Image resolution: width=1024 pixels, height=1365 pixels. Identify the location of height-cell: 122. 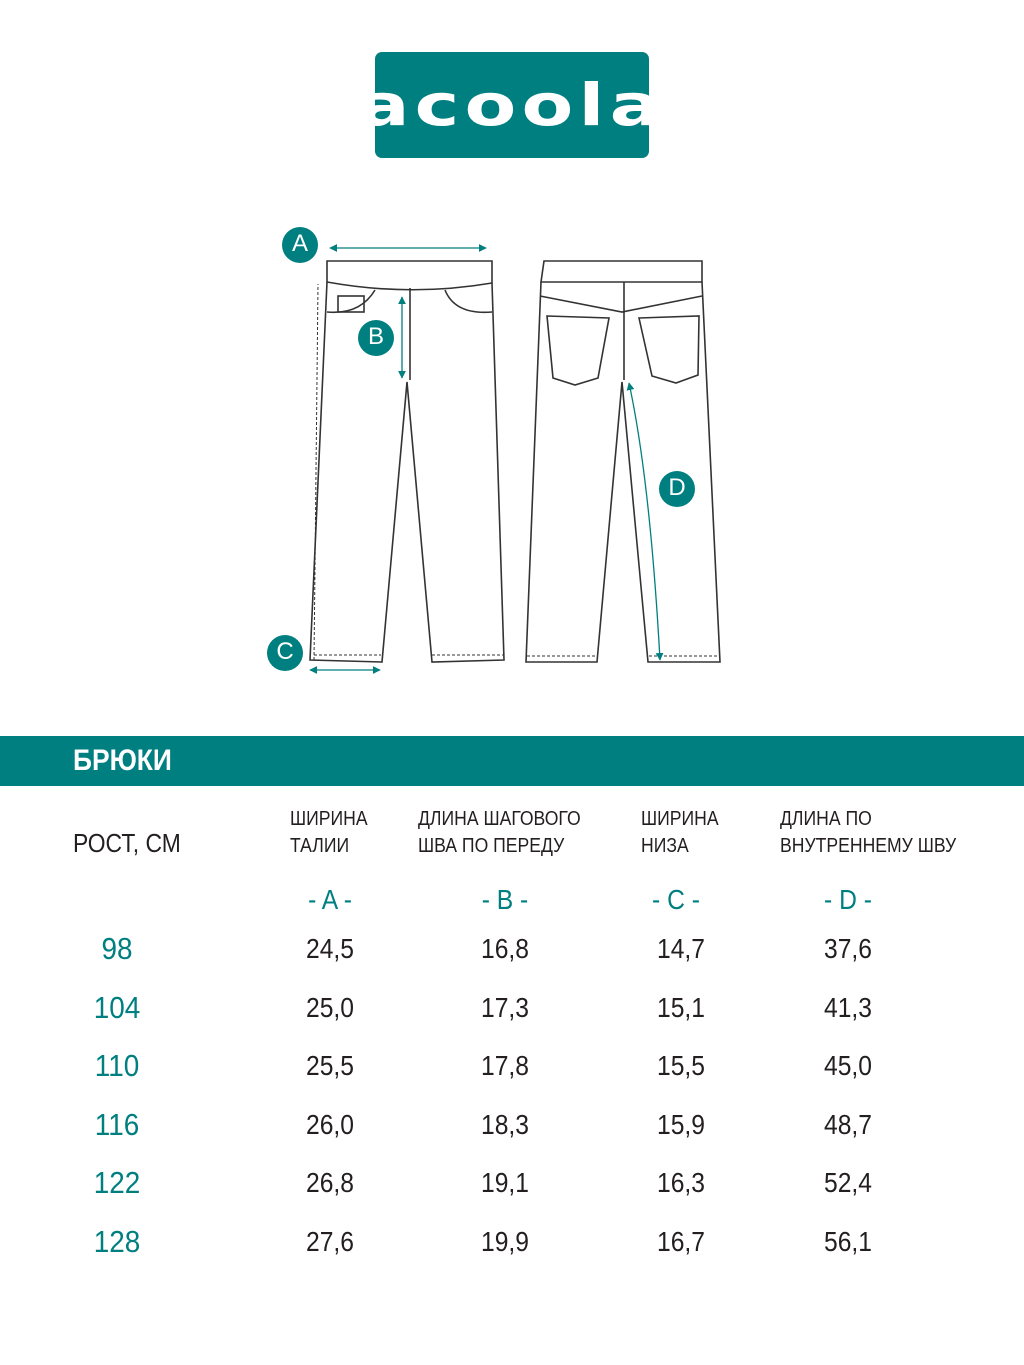
(117, 1182).